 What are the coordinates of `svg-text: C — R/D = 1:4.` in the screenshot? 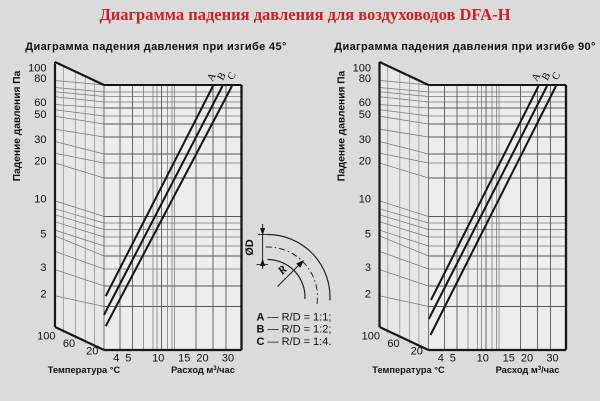 It's located at (294, 342).